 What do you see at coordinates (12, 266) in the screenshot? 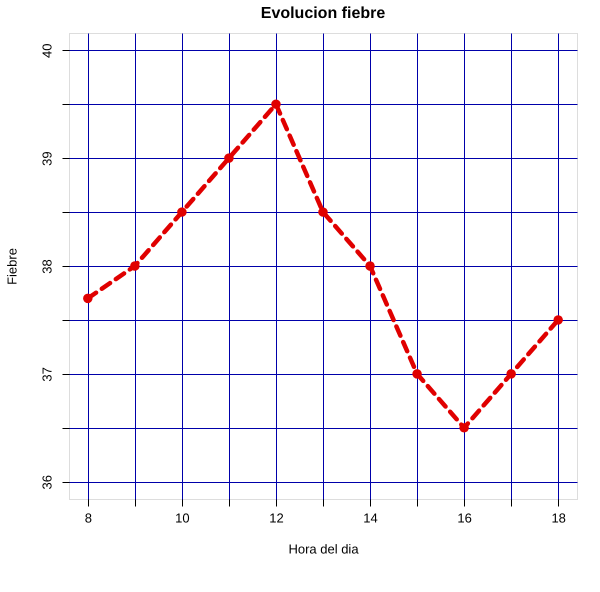
I see `y-axis-title: Fiebre` at bounding box center [12, 266].